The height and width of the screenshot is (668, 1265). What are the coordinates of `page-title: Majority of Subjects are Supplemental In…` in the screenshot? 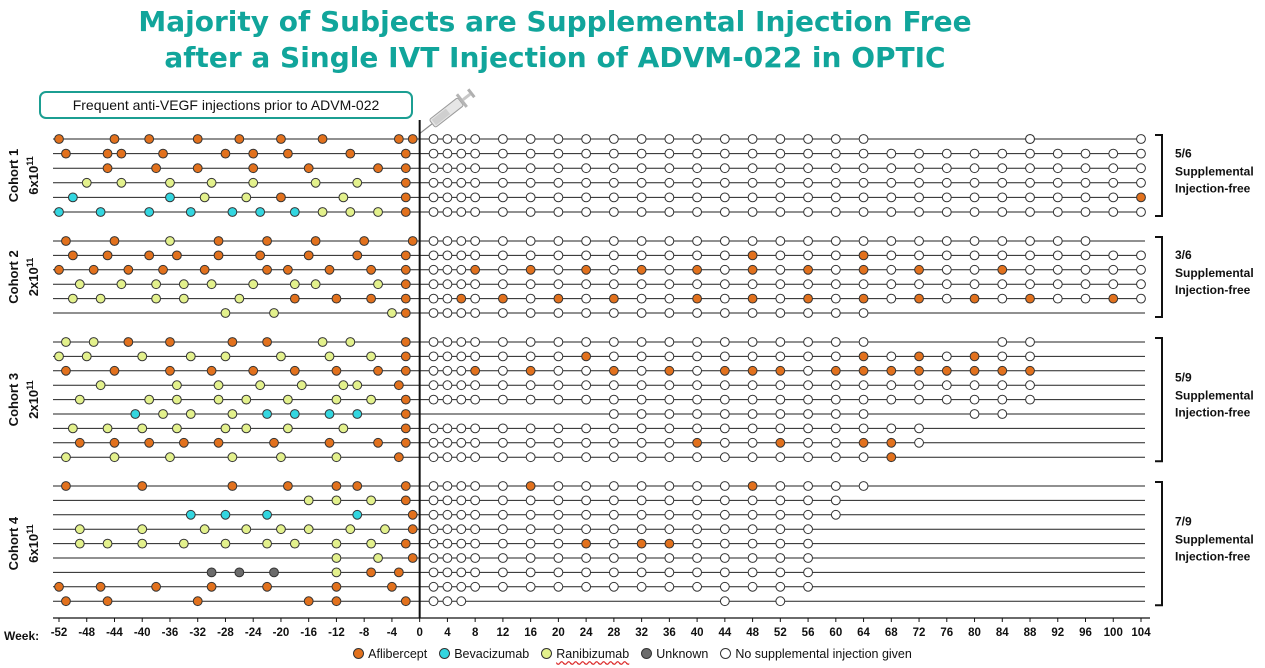 It's located at (555, 40).